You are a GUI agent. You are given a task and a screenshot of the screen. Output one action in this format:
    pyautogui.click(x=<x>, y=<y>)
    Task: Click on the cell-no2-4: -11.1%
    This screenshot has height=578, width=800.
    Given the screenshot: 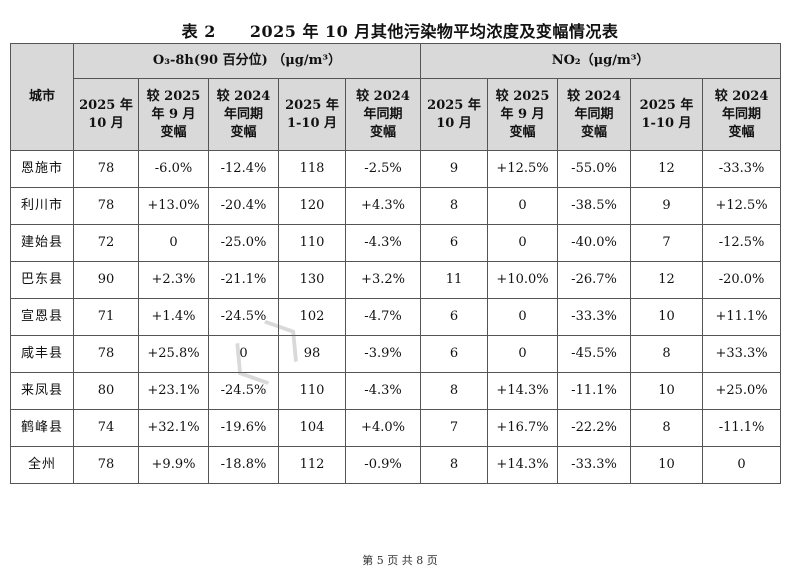 What is the action you would take?
    pyautogui.click(x=742, y=428)
    